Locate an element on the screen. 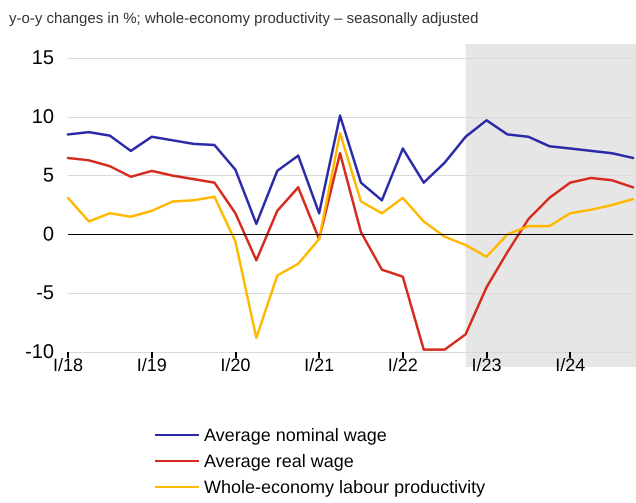 This screenshot has width=636, height=503. x-tick-label: I/21 is located at coordinates (319, 365).